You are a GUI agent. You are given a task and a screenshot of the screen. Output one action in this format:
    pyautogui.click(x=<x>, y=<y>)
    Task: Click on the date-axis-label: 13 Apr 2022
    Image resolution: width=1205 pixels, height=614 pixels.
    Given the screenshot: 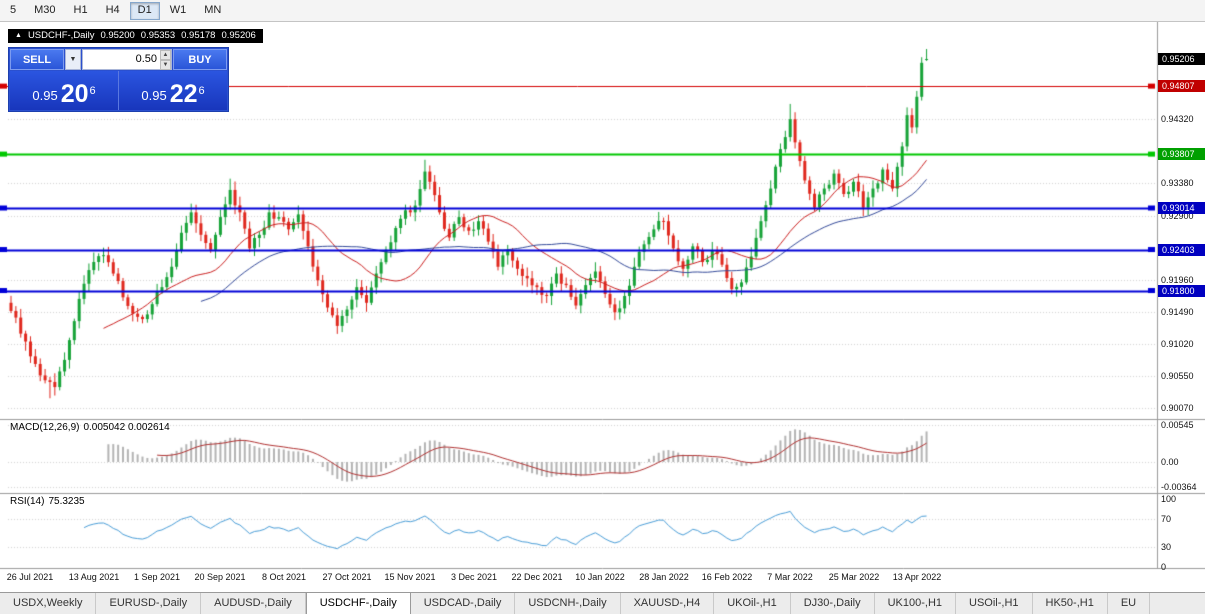 What is the action you would take?
    pyautogui.click(x=917, y=577)
    